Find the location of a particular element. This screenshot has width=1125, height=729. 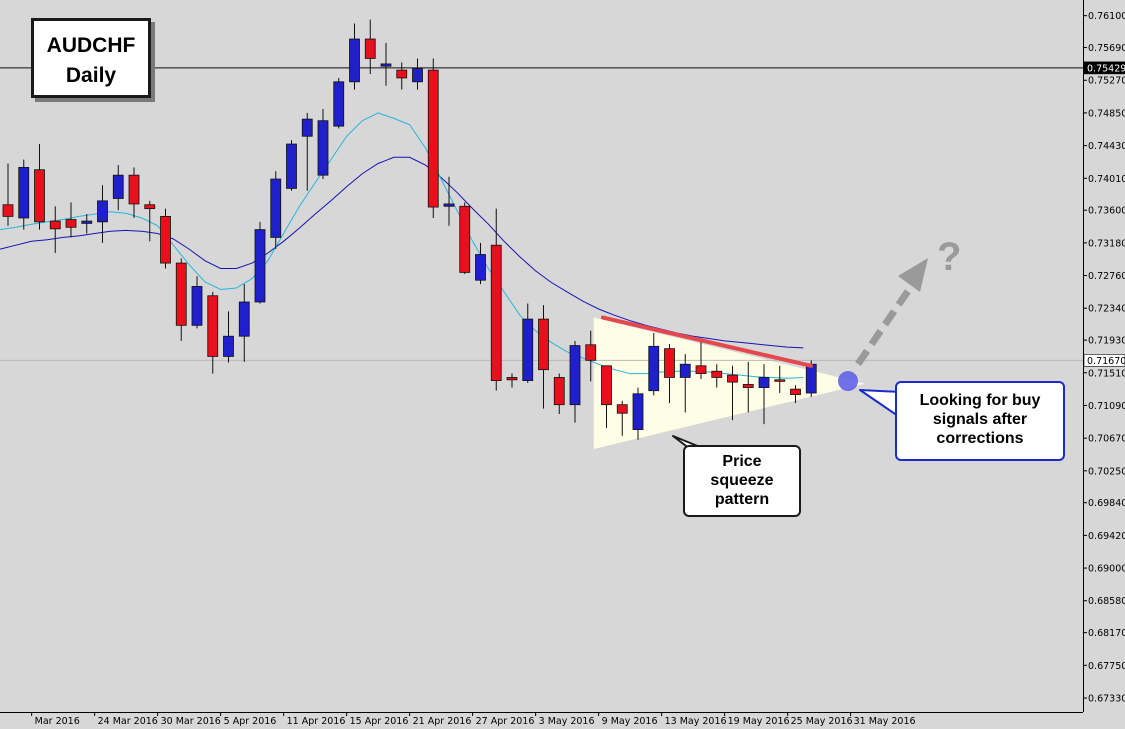

squeeze-triangle is located at coordinates (729, 383).